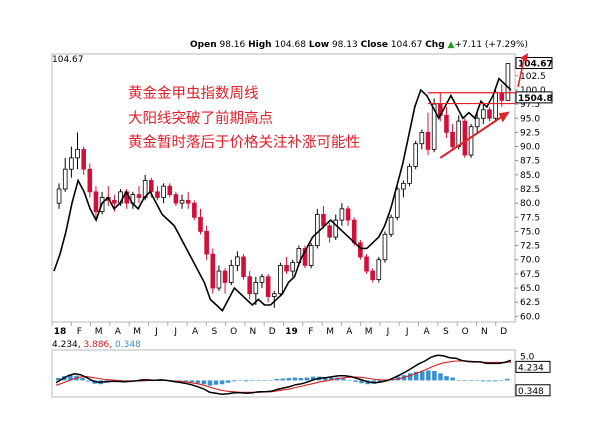  Describe the element at coordinates (504, 117) in the screenshot. I see `uptrend-arrow-head` at that location.